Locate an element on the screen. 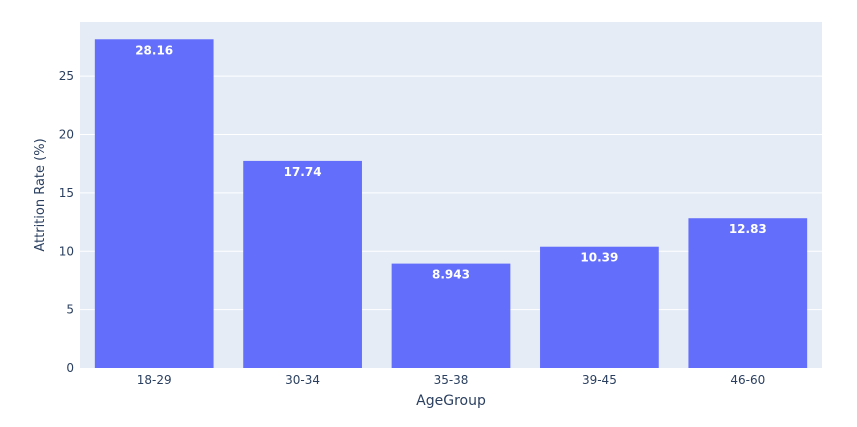  y-tick-label: 10 is located at coordinates (66, 251).